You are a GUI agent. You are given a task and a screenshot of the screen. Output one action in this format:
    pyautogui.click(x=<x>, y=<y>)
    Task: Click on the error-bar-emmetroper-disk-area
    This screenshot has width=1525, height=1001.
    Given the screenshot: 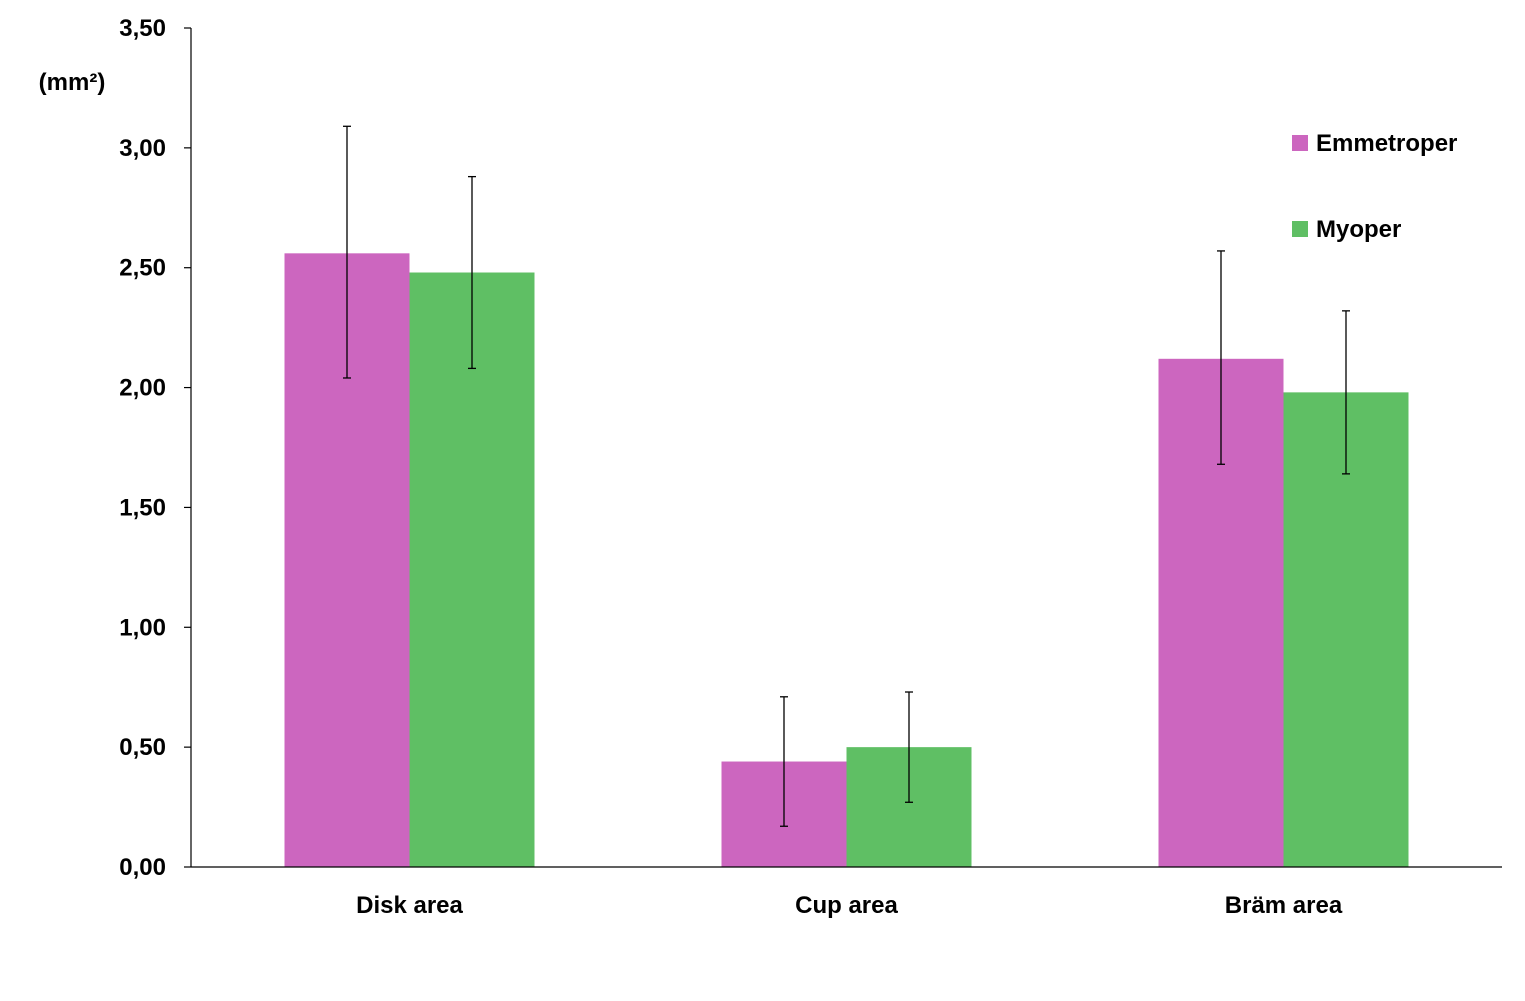 What is the action you would take?
    pyautogui.click(x=347, y=252)
    